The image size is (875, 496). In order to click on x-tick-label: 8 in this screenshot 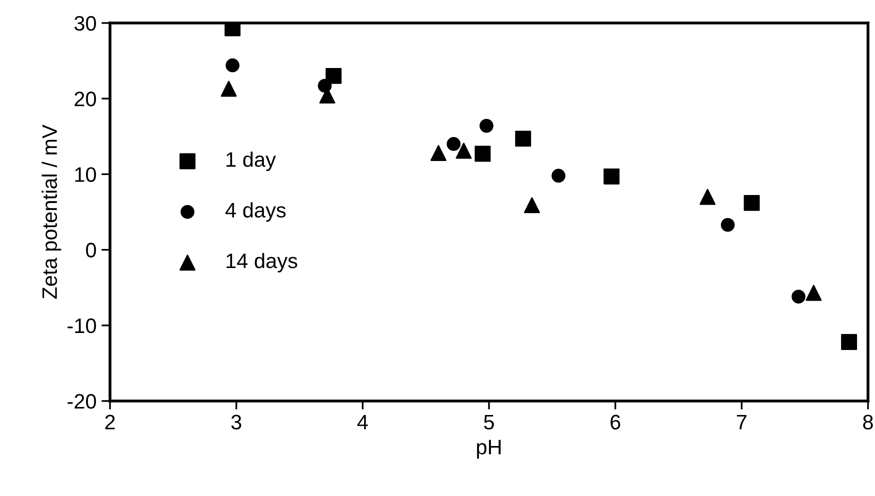, I will do `click(868, 422)`.